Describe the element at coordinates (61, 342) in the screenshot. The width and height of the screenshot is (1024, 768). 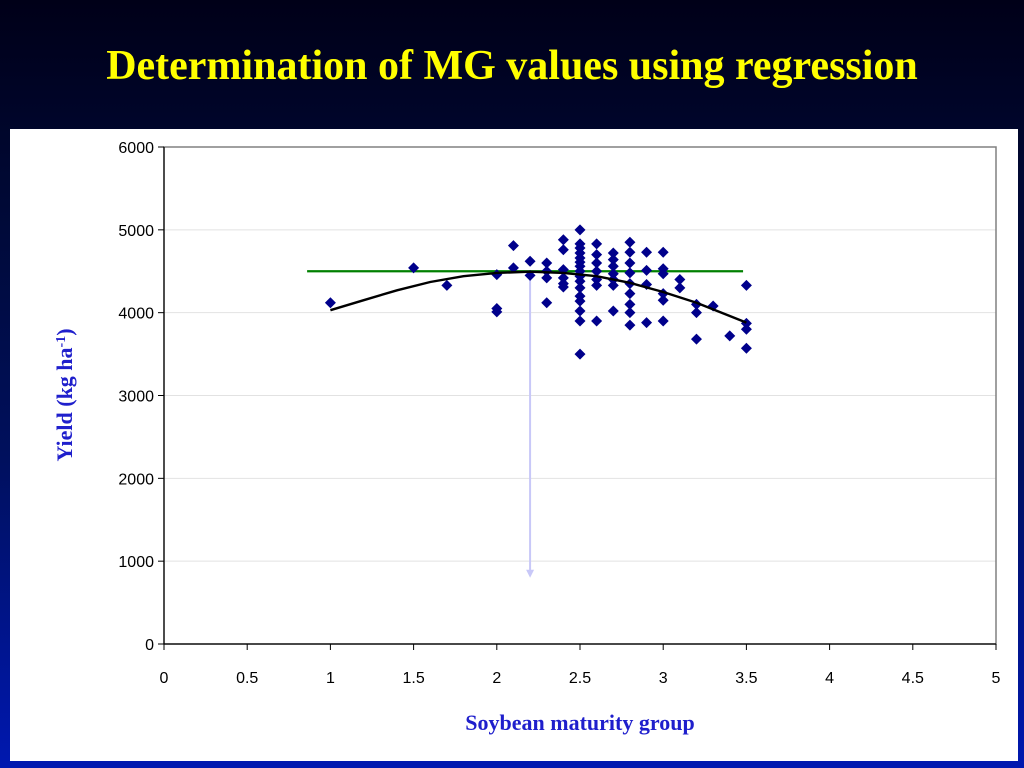
I see `y-axis-title-sup: -1` at that location.